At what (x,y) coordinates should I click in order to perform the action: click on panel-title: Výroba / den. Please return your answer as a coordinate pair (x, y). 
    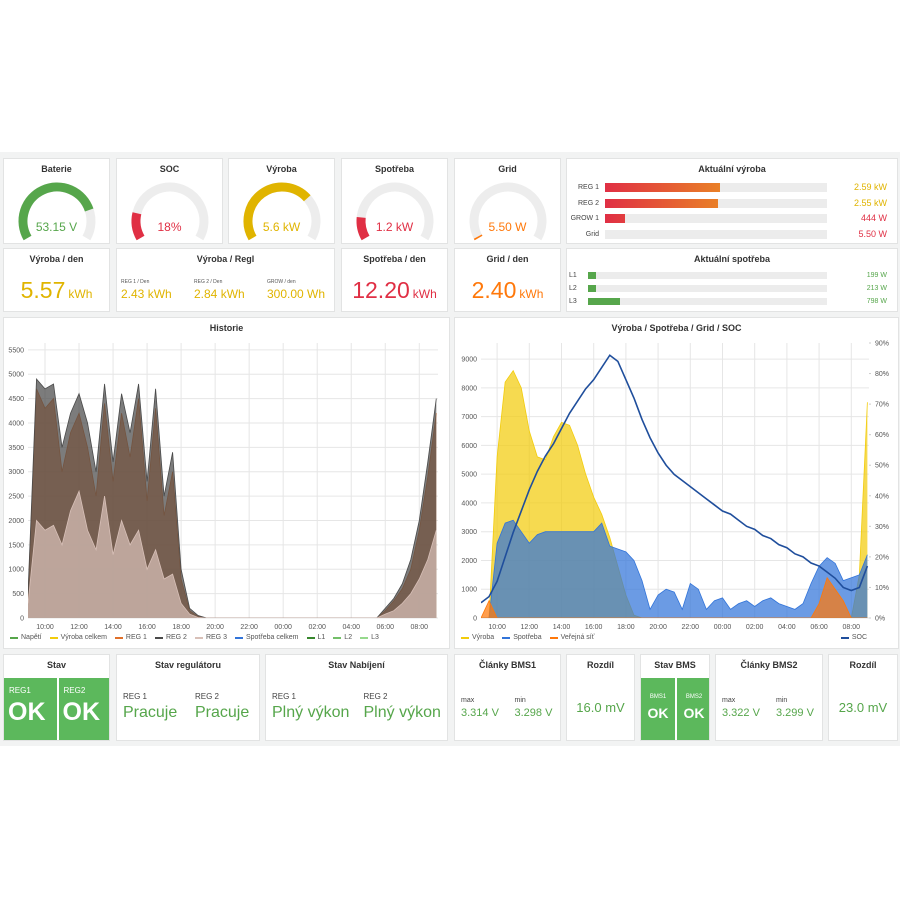
    Looking at the image, I should click on (56, 259).